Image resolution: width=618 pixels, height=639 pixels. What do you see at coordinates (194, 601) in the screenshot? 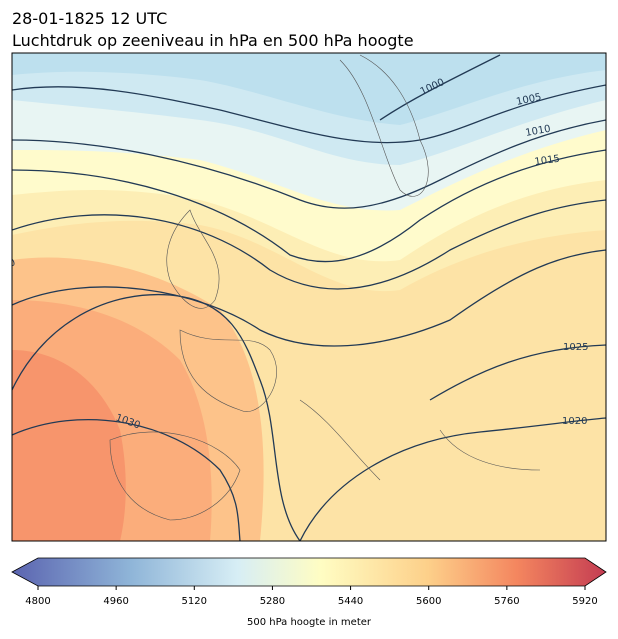
I see `colorbar-tick-label: 5120` at bounding box center [194, 601].